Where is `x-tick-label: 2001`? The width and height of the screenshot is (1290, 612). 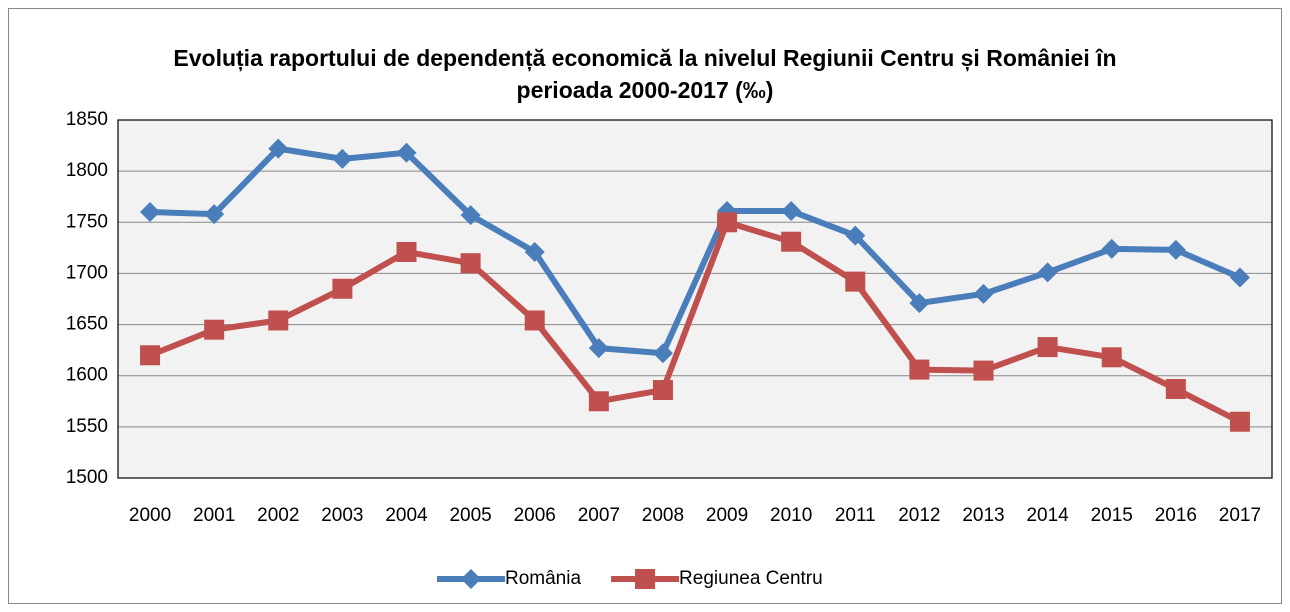 x-tick-label: 2001 is located at coordinates (214, 515).